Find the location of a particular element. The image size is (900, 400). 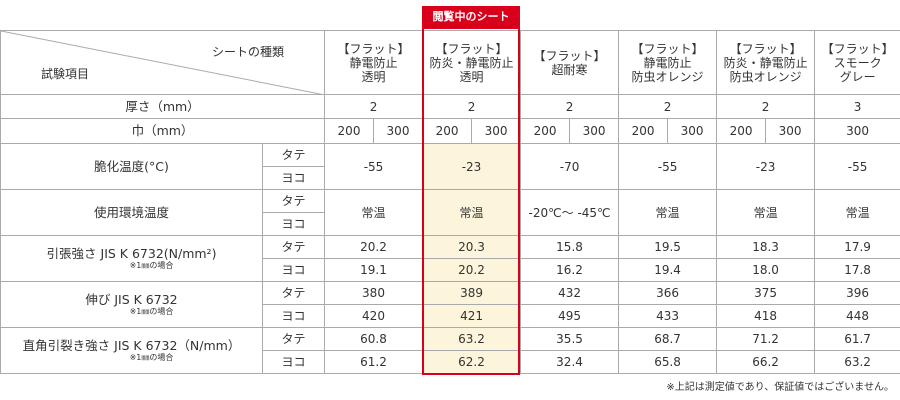

width-row: 巾（mm） 200 300 200 300 200 300 200 300 200 300 300 is located at coordinates (450, 131).